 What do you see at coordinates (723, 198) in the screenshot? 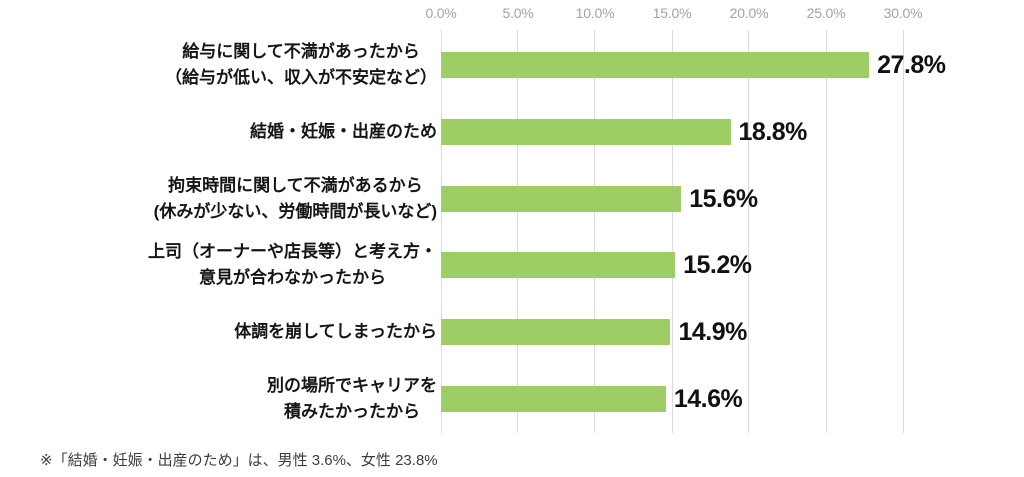
I see `value-label: 15.6%` at bounding box center [723, 198].